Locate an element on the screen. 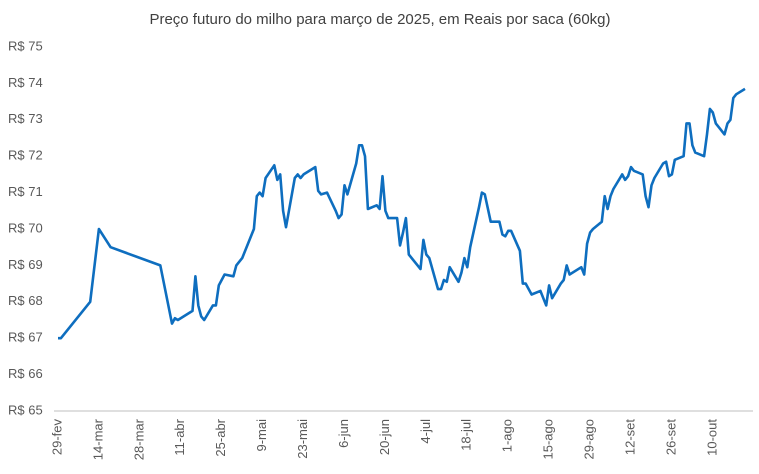  y-tick-label: R$ 66 is located at coordinates (25, 373).